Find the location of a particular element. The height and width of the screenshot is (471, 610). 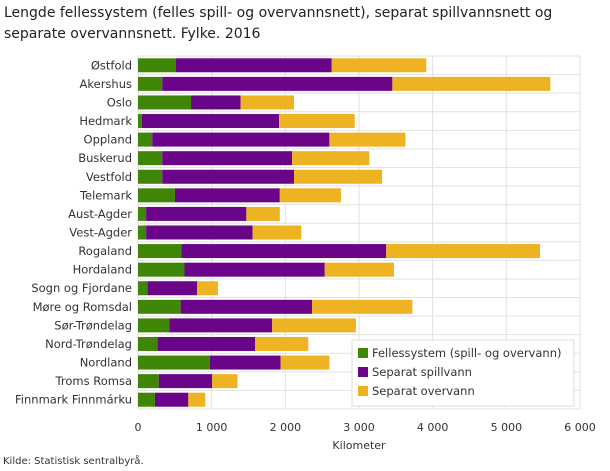

category-label: Hedmark is located at coordinates (105, 121).